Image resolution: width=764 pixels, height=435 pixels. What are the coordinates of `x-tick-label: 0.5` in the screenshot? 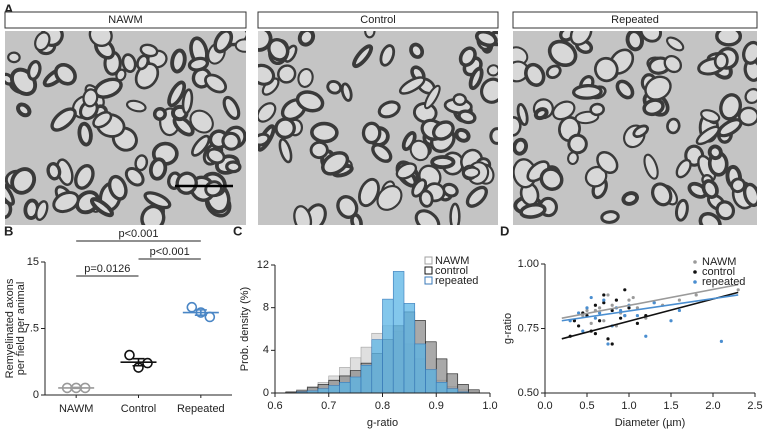 It's located at (586, 406).